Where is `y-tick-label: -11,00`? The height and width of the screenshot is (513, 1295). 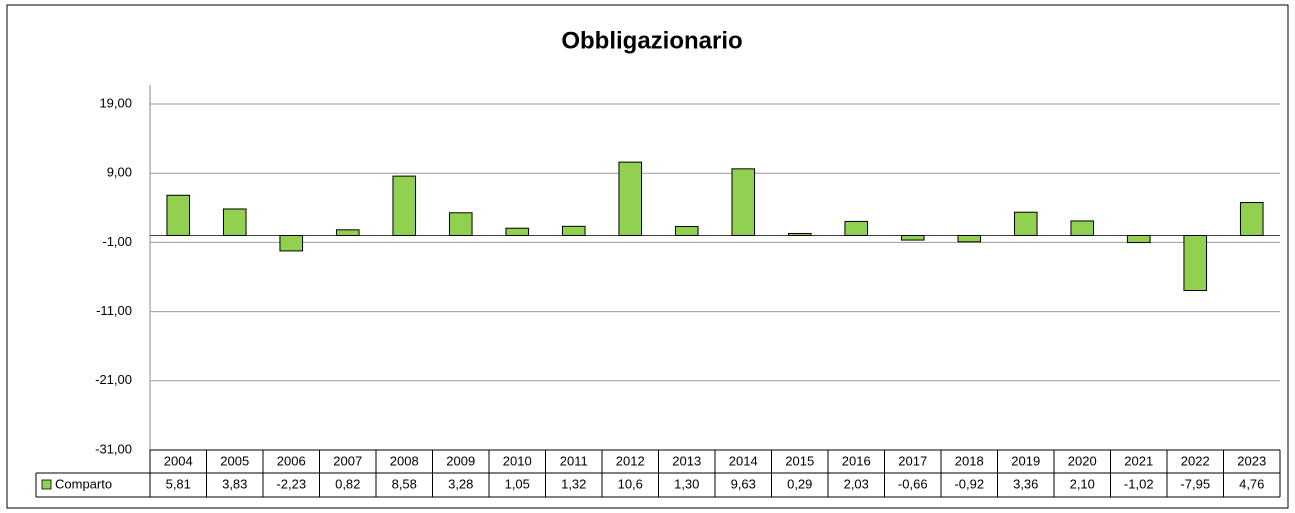
y-tick-label: -11,00 is located at coordinates (114, 310).